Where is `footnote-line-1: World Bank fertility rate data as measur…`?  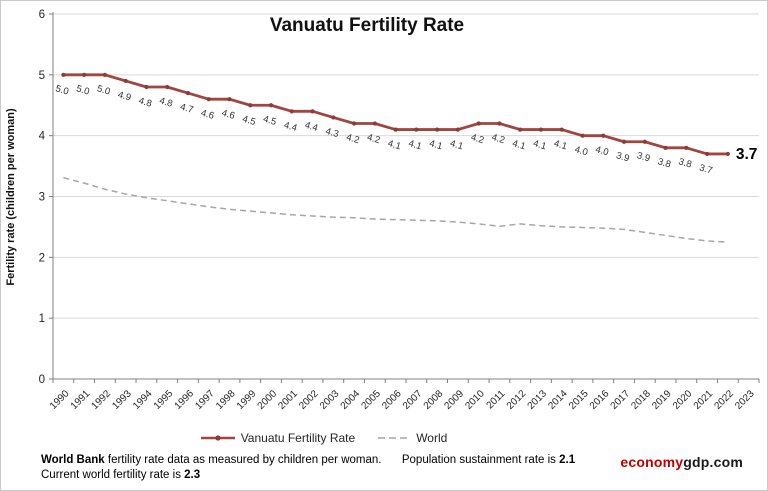 footnote-line-1: World Bank fertility rate data as measur… is located at coordinates (331, 460).